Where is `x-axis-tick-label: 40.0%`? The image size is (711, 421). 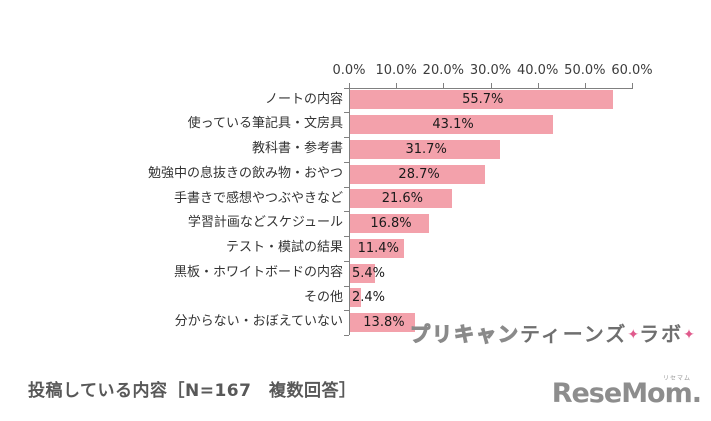 x-axis-tick-label: 40.0% is located at coordinates (538, 70).